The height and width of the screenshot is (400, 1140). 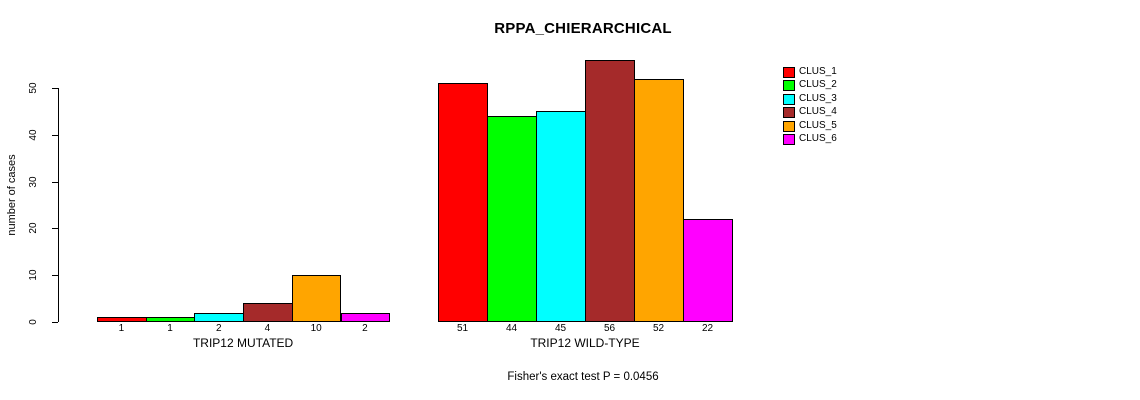 What do you see at coordinates (609, 328) in the screenshot?
I see `bar-value-label: 56` at bounding box center [609, 328].